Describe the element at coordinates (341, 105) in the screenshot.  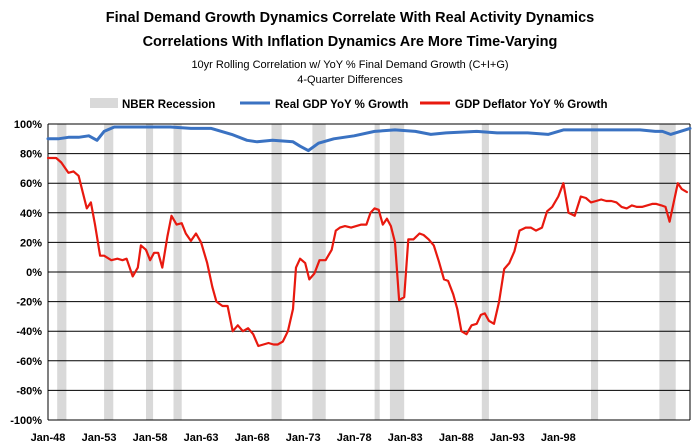
I see `legend-gdp-label: Real GDP YoY % Growth` at that location.